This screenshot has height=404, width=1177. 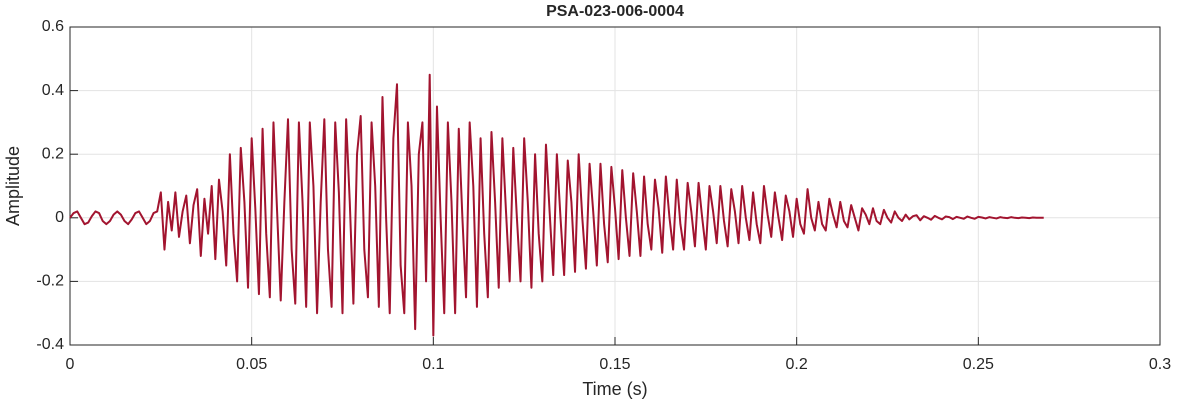 I want to click on y-tick-label: 0.2, so click(x=53, y=153).